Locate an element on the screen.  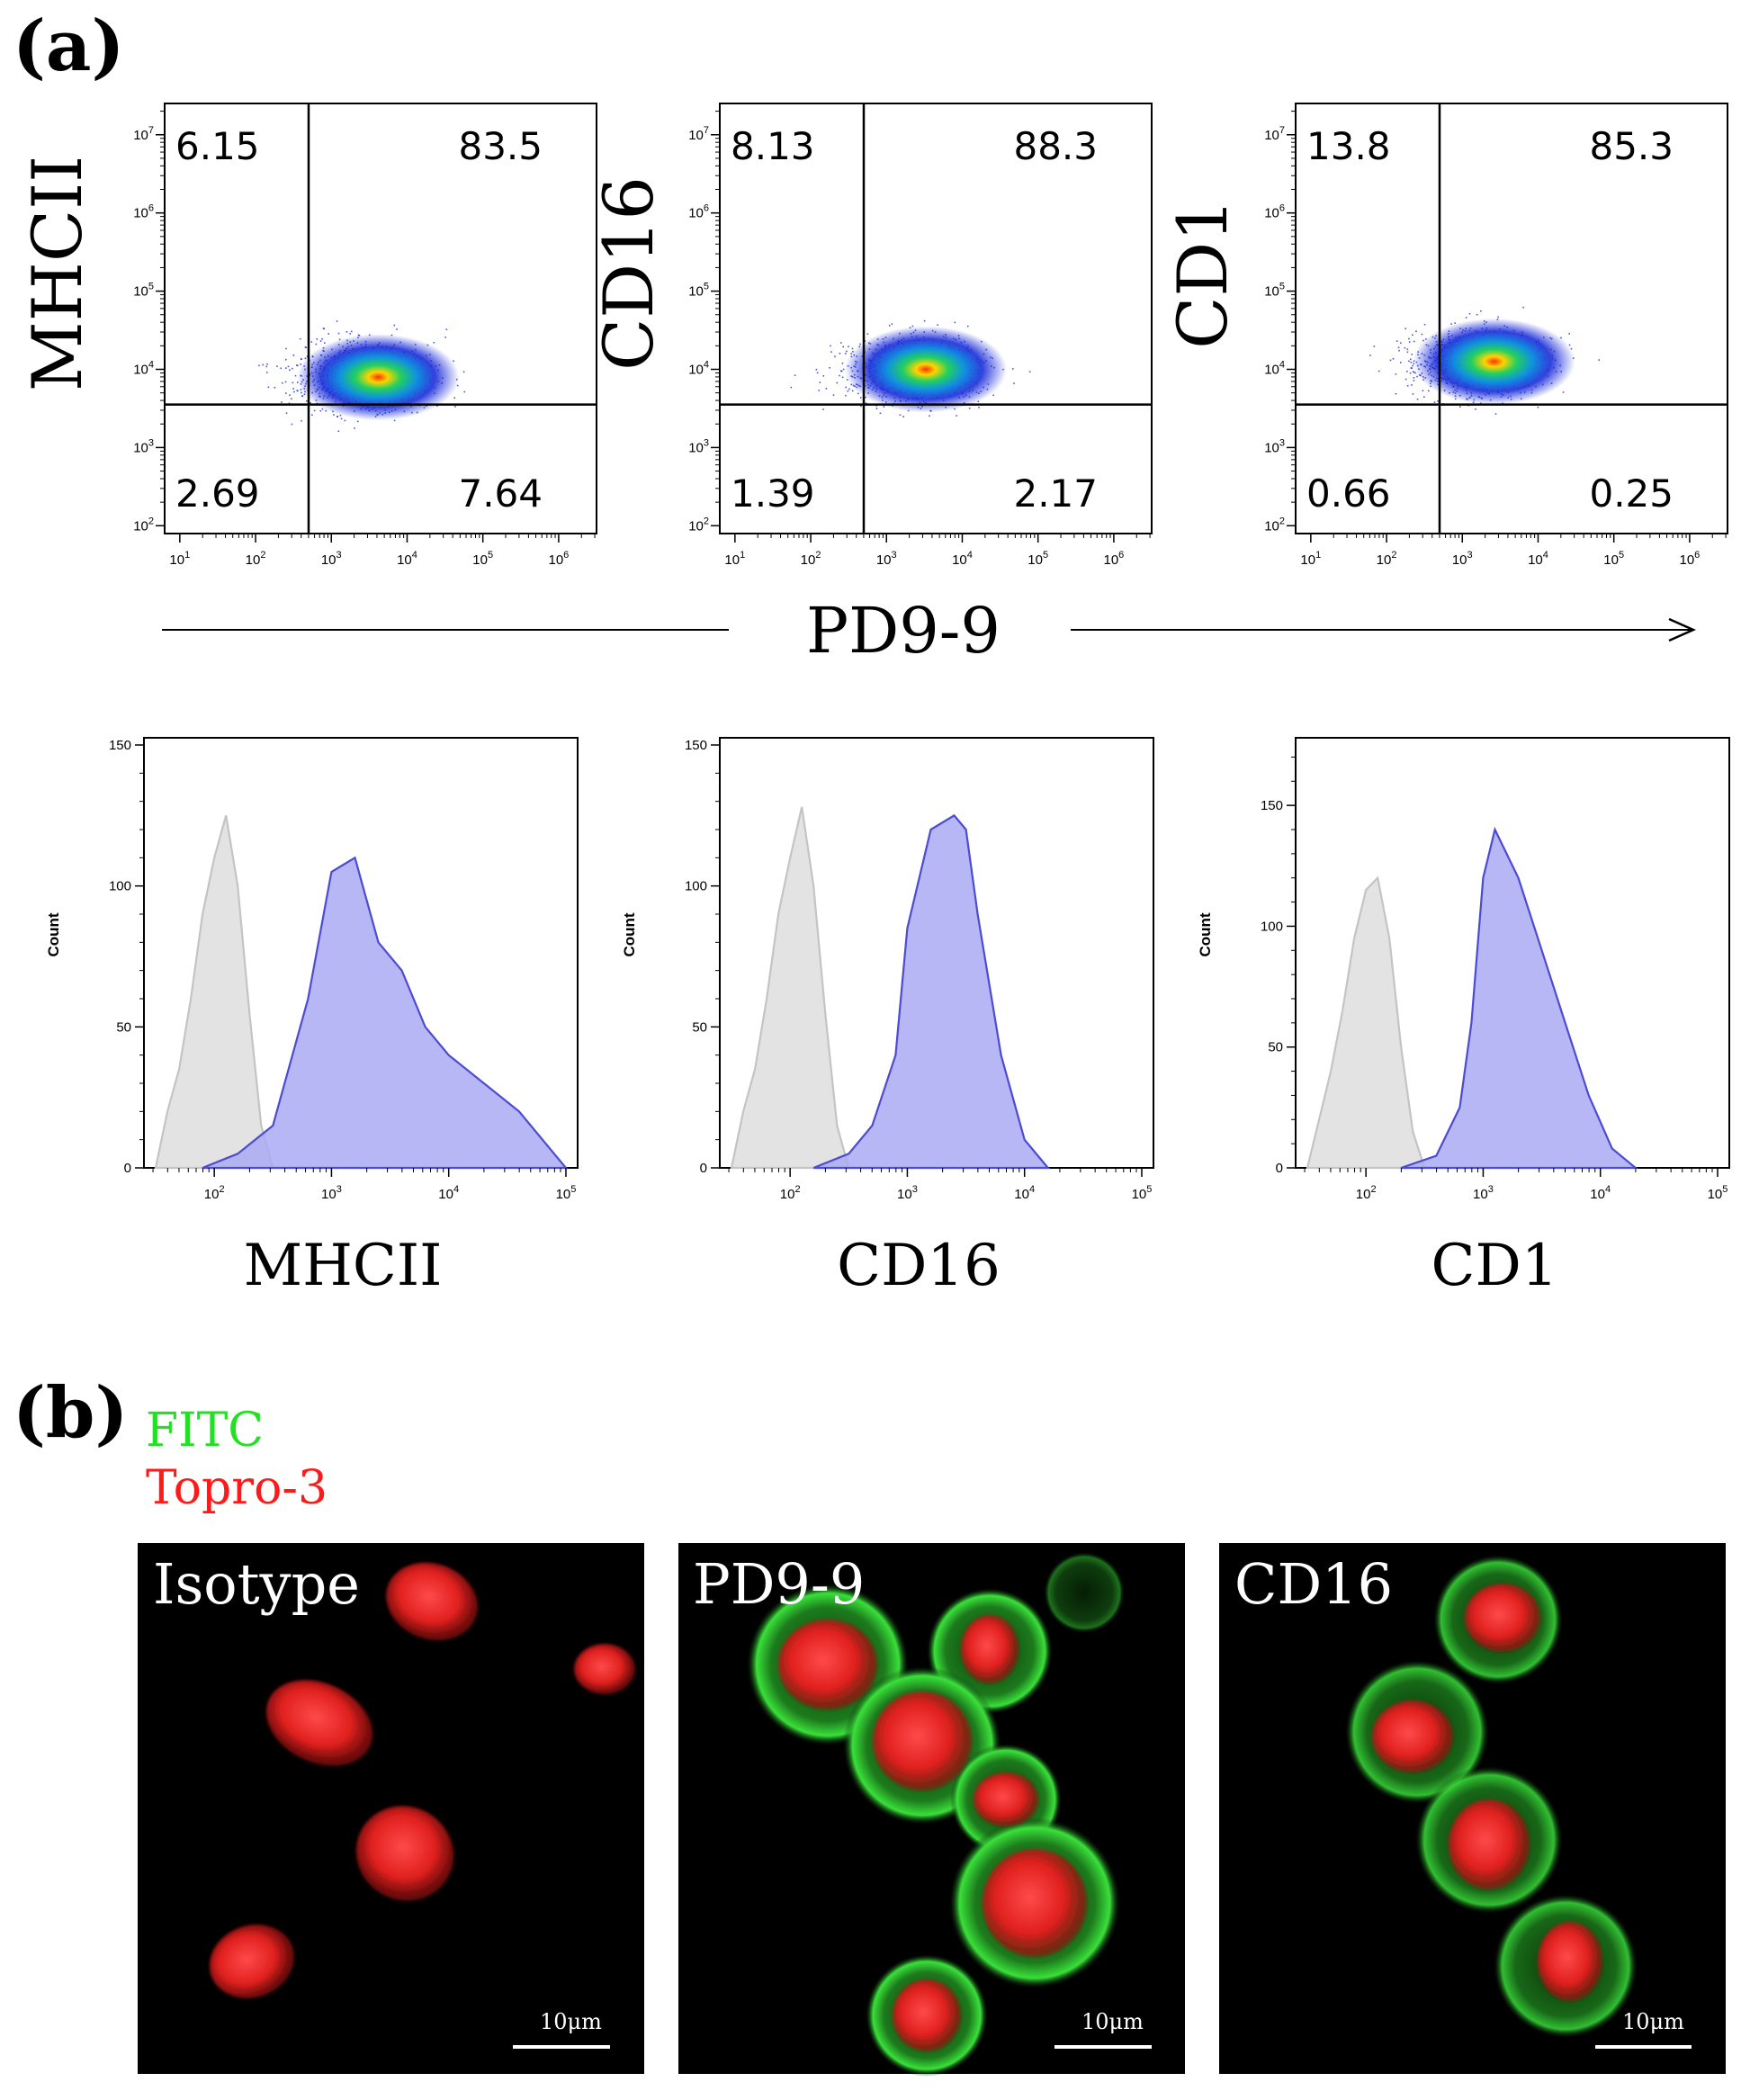
quadrant-upper-left: 13.8 is located at coordinates (1348, 146).